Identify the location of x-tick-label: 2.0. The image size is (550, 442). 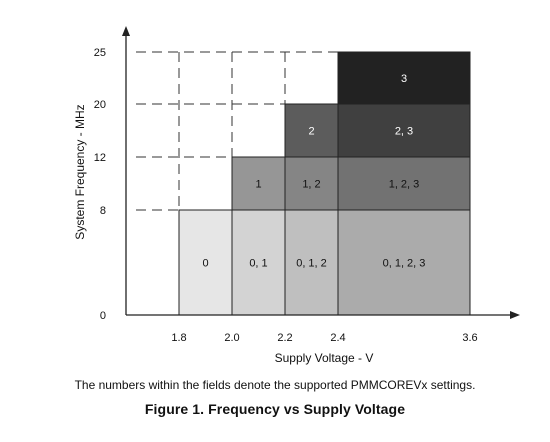
(231, 338).